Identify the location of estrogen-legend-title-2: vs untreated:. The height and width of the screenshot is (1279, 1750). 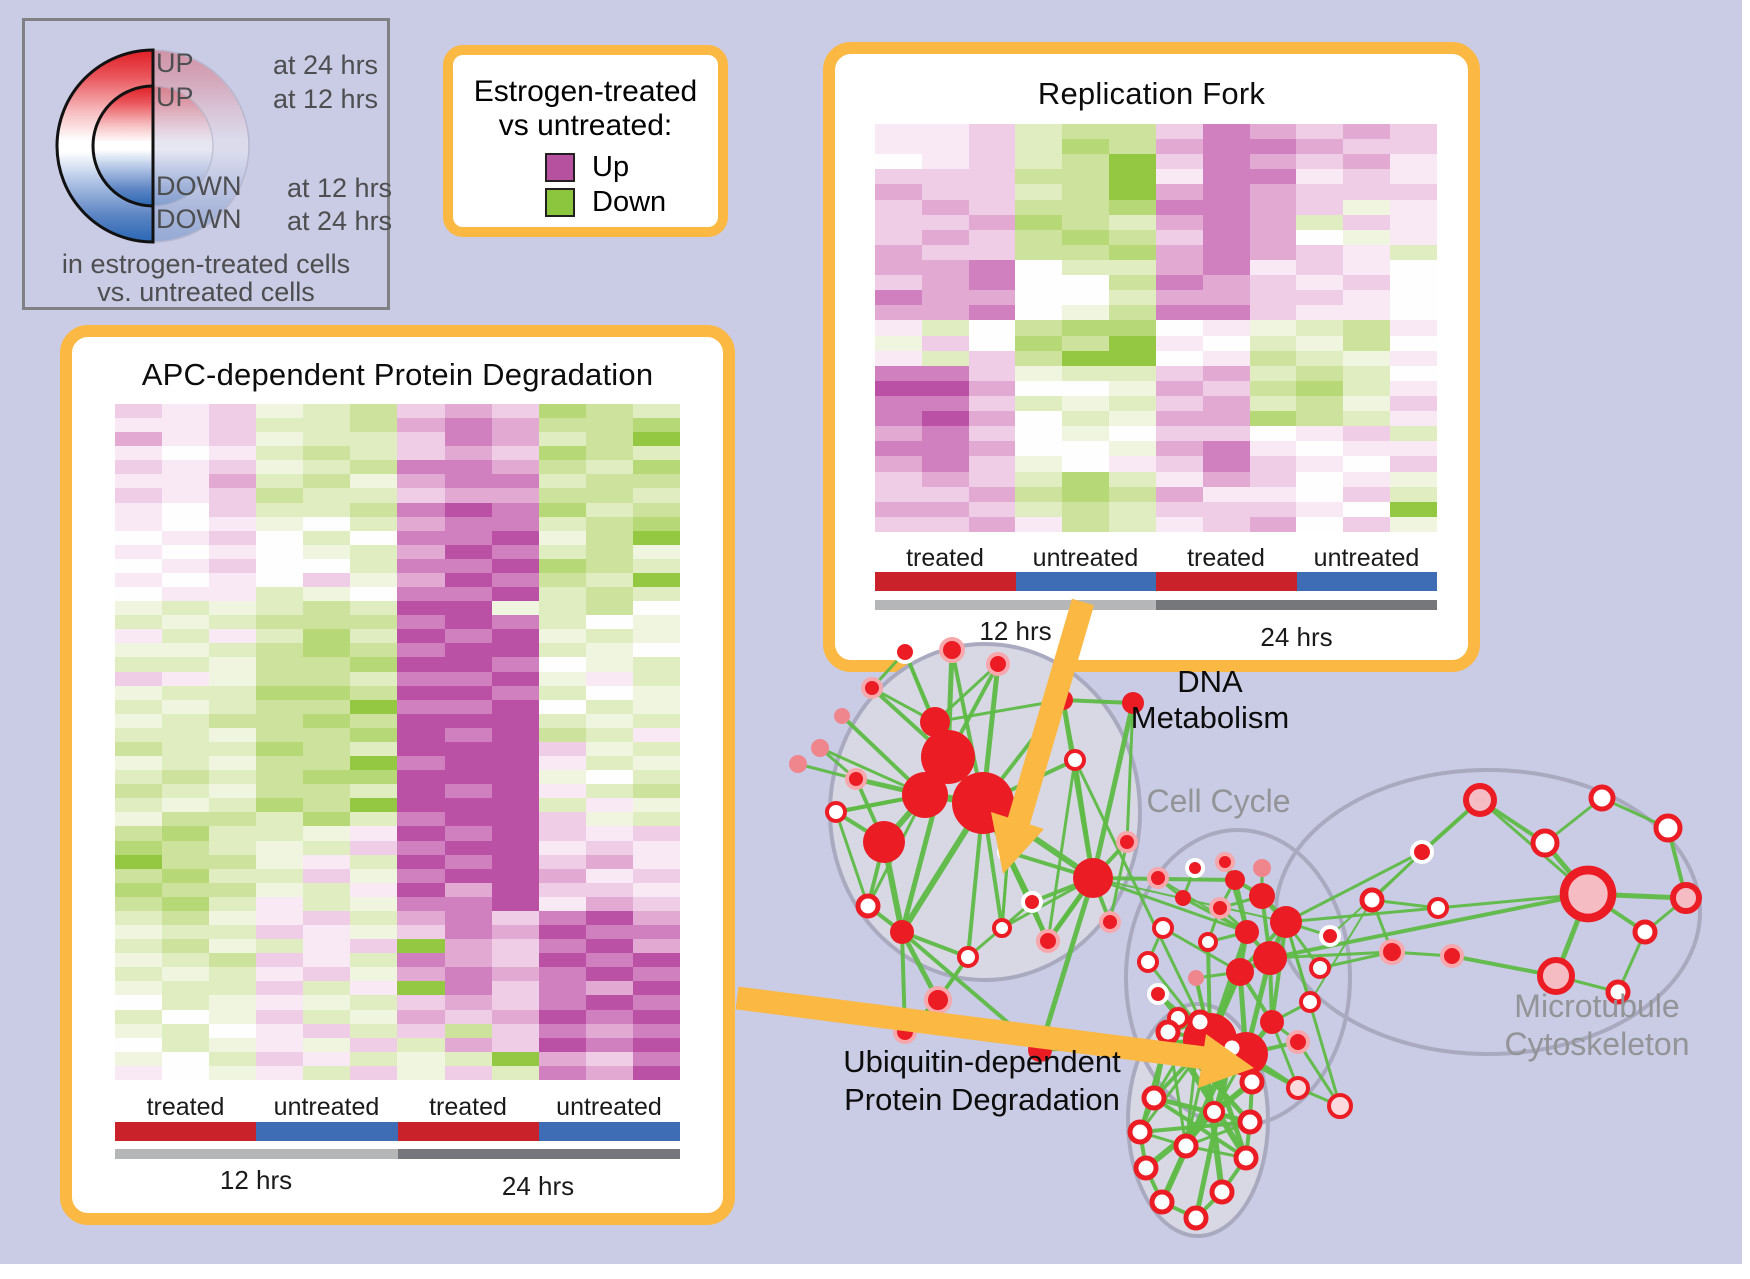
(585, 125).